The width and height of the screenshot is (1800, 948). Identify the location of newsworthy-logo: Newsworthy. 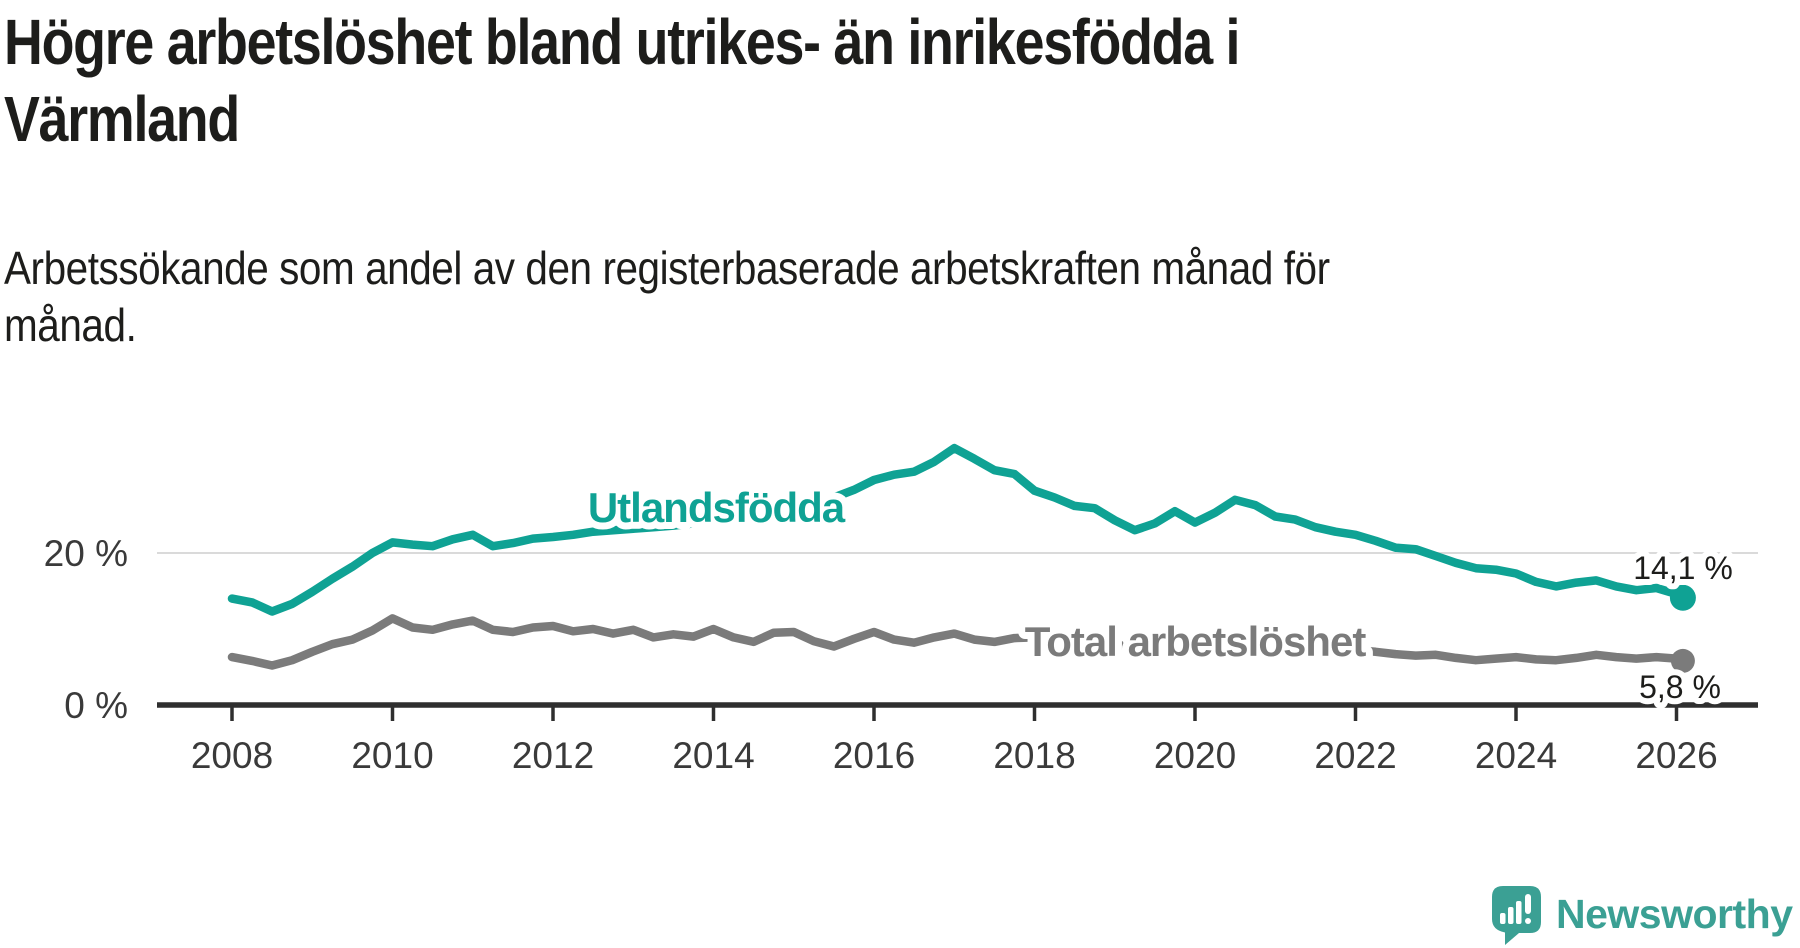
(1643, 915).